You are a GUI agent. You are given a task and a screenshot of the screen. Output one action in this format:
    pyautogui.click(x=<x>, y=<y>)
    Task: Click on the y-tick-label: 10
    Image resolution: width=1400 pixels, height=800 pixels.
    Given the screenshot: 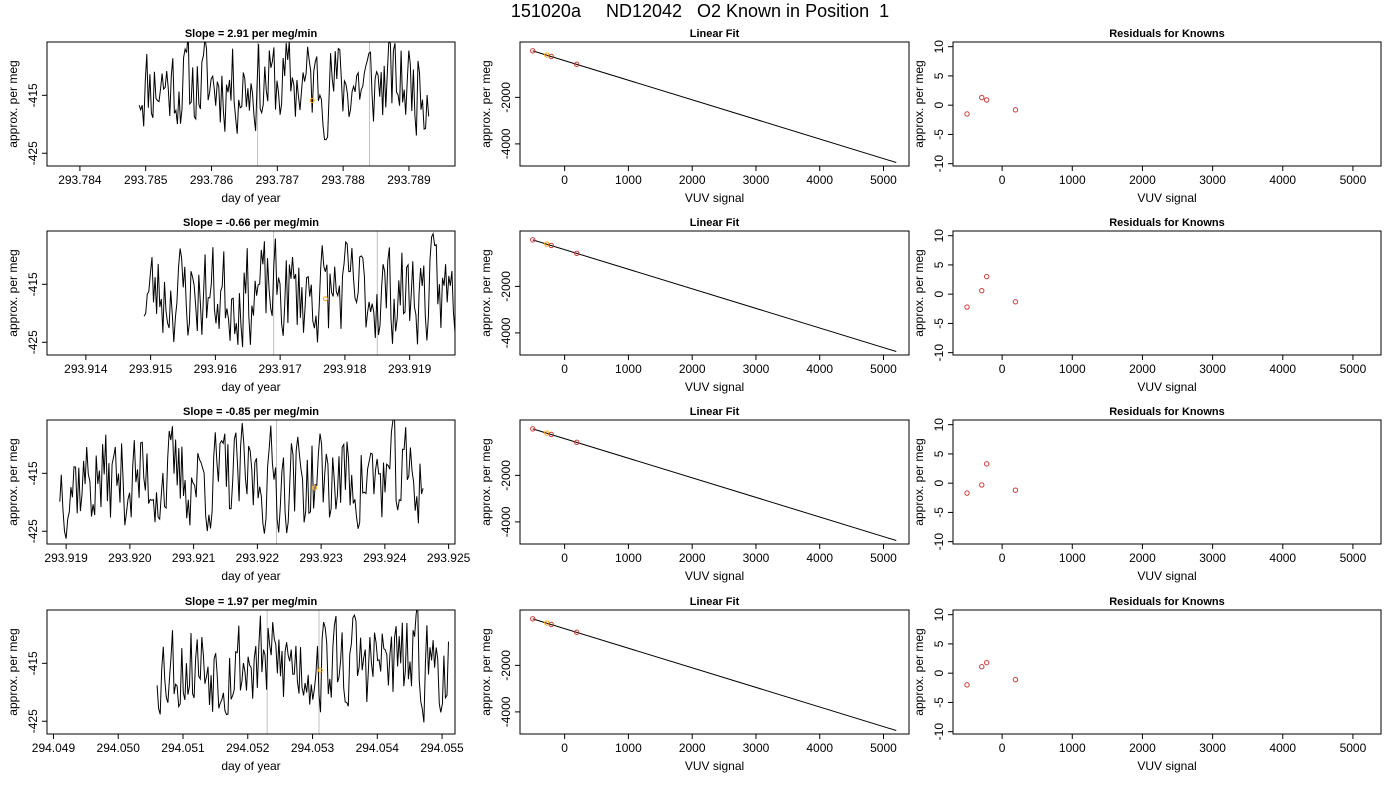 What is the action you would take?
    pyautogui.click(x=939, y=425)
    